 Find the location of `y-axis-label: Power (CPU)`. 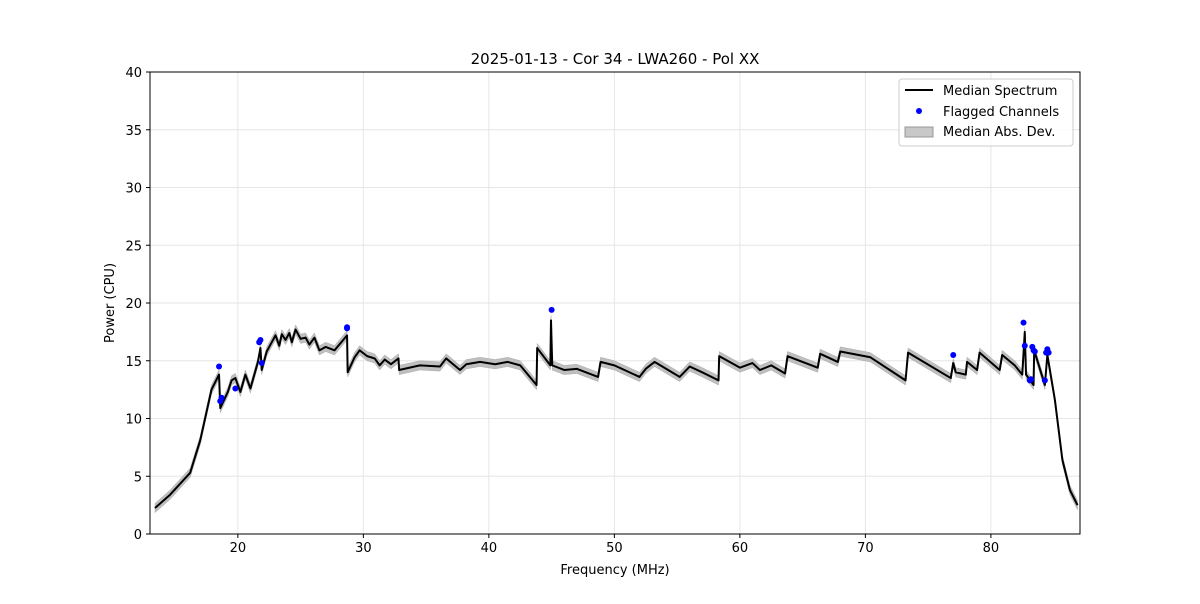

y-axis-label: Power (CPU) is located at coordinates (110, 303).